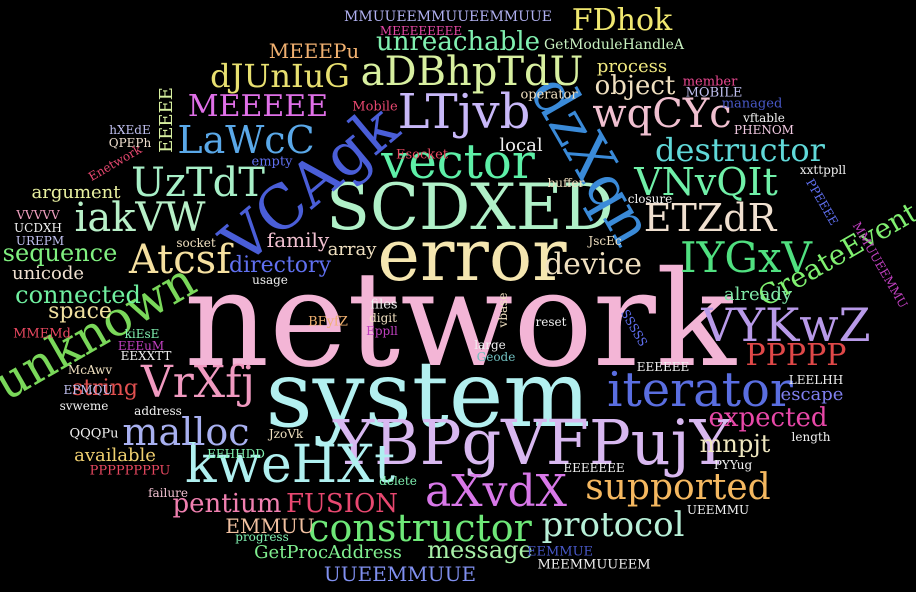 The width and height of the screenshot is (916, 592). I want to click on word-jscec: JscEc, so click(605, 241).